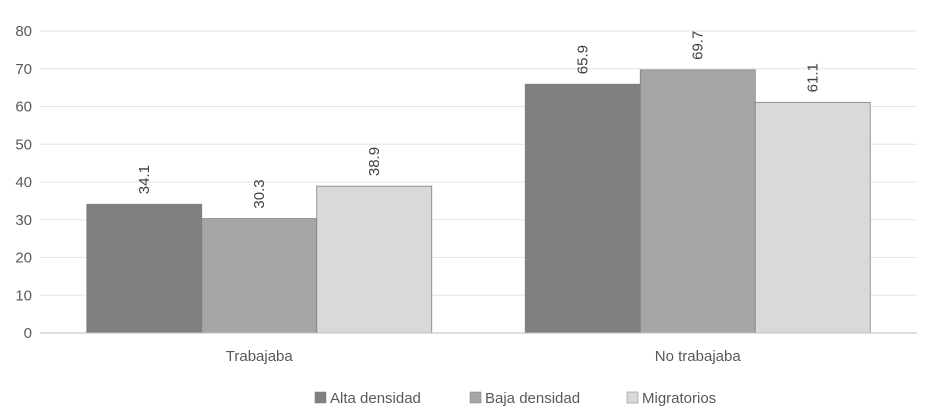 The width and height of the screenshot is (925, 412). I want to click on legend-label: Alta densidad, so click(375, 398).